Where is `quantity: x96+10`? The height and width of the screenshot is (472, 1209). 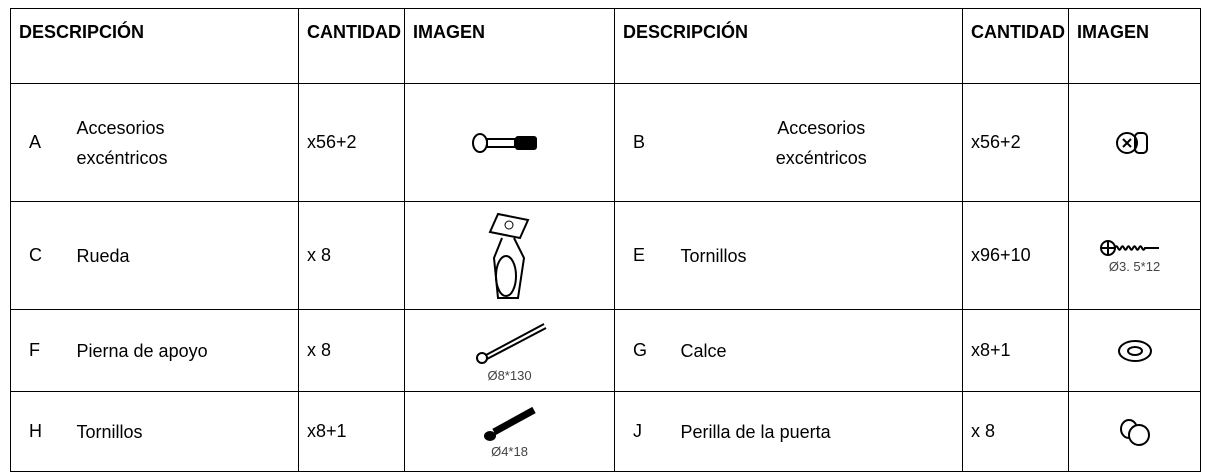 quantity: x96+10 is located at coordinates (1016, 255).